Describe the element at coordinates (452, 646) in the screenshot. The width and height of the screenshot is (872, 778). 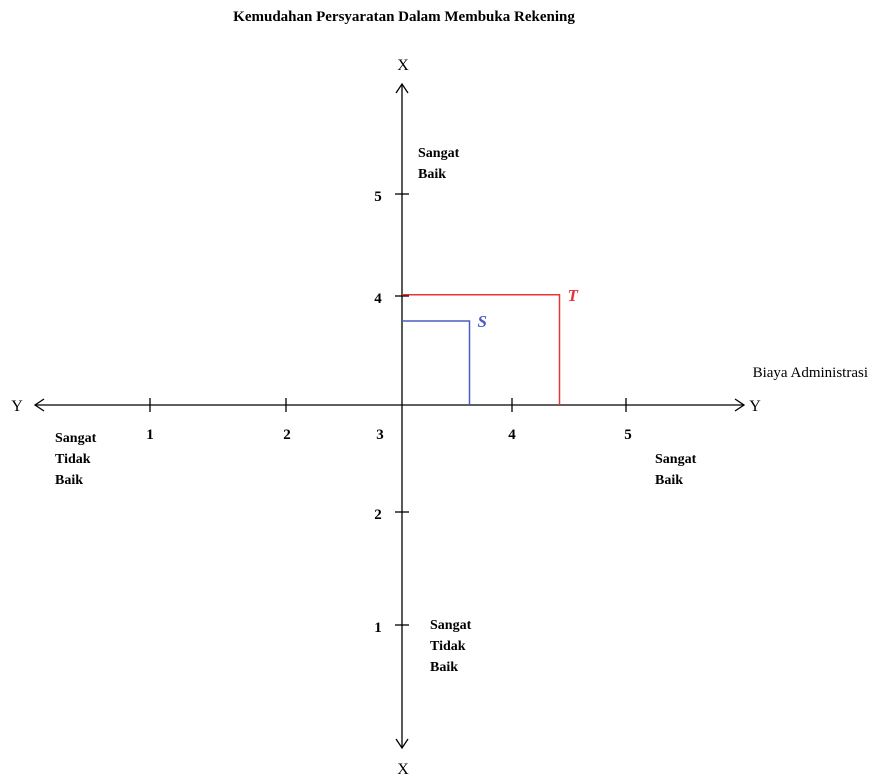
I see `bottom-region-label: Sangat Tidak Baik` at that location.